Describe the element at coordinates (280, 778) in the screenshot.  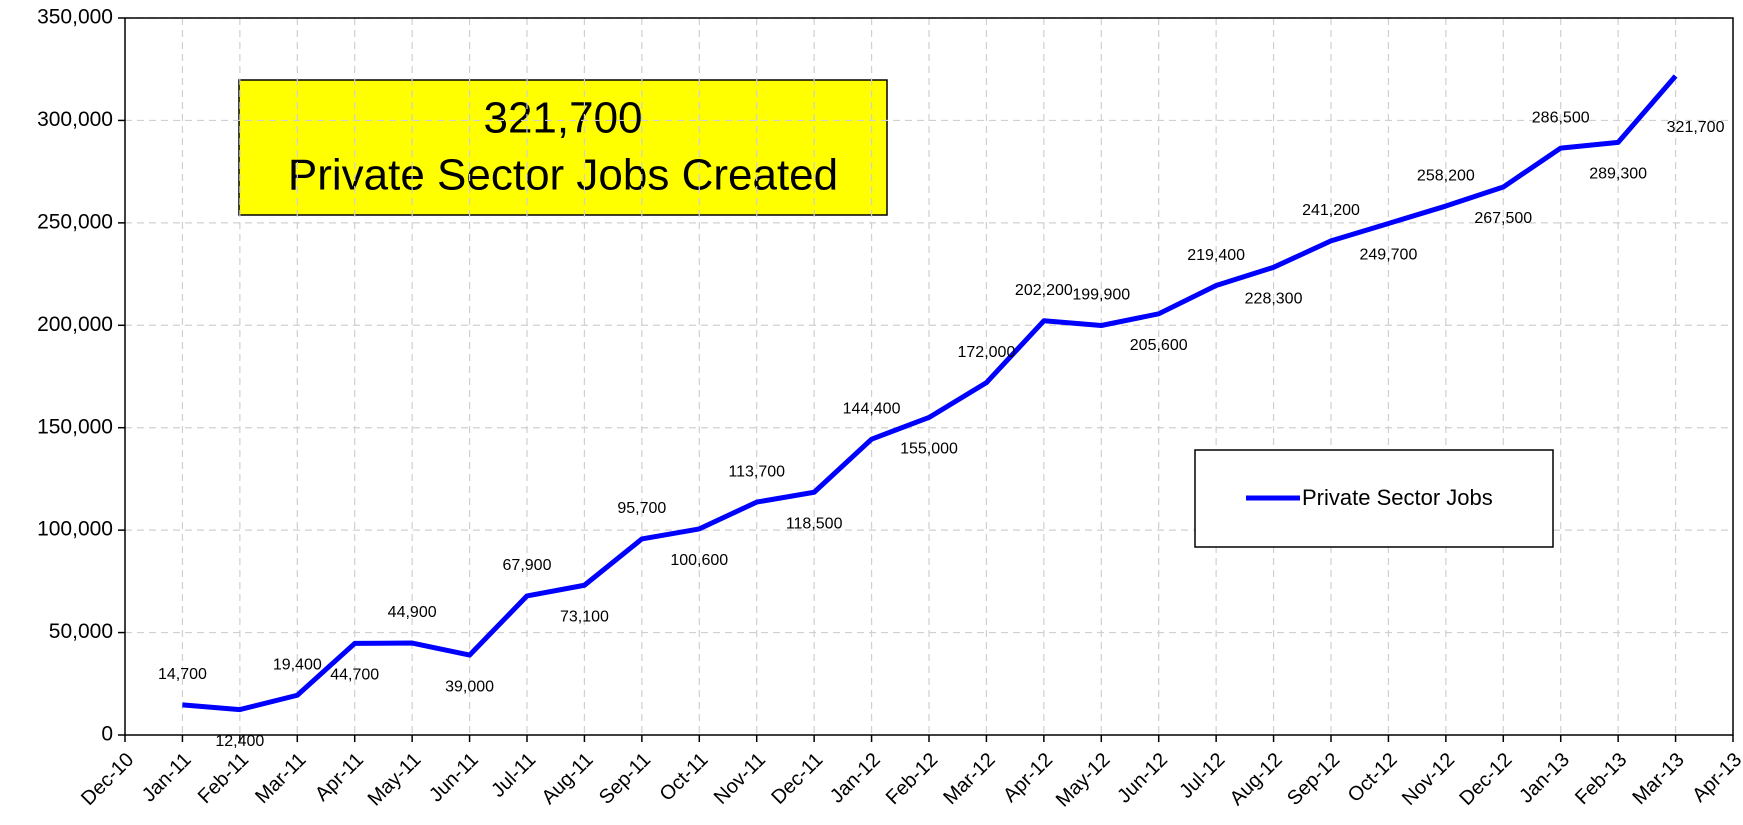
I see `x-tick-label: Mar-11` at that location.